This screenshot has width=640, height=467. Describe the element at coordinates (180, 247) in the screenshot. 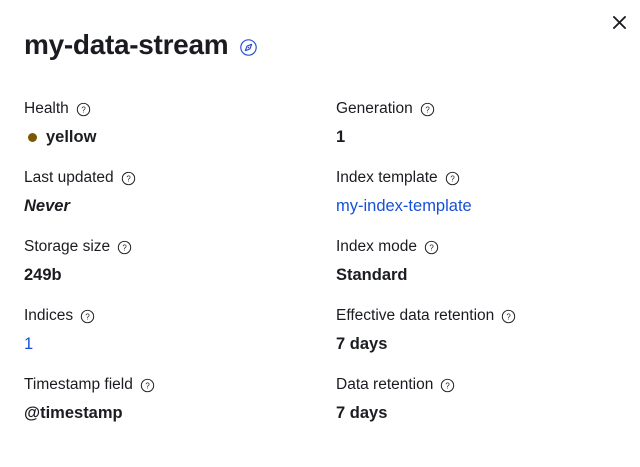

I see `detail-label-row: Storage size ?` at that location.